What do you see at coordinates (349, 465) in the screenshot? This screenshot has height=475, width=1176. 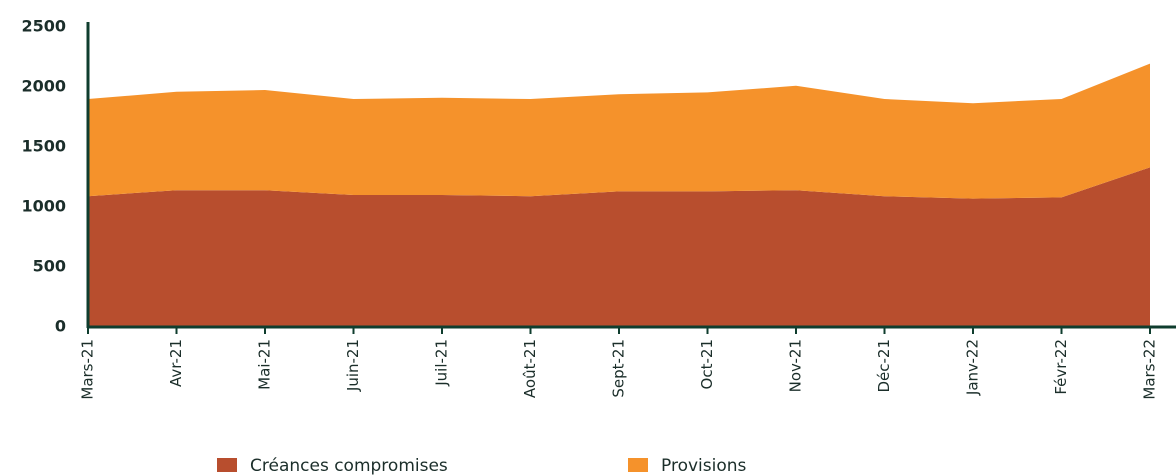 I see `legend-label: Créances compromises` at bounding box center [349, 465].